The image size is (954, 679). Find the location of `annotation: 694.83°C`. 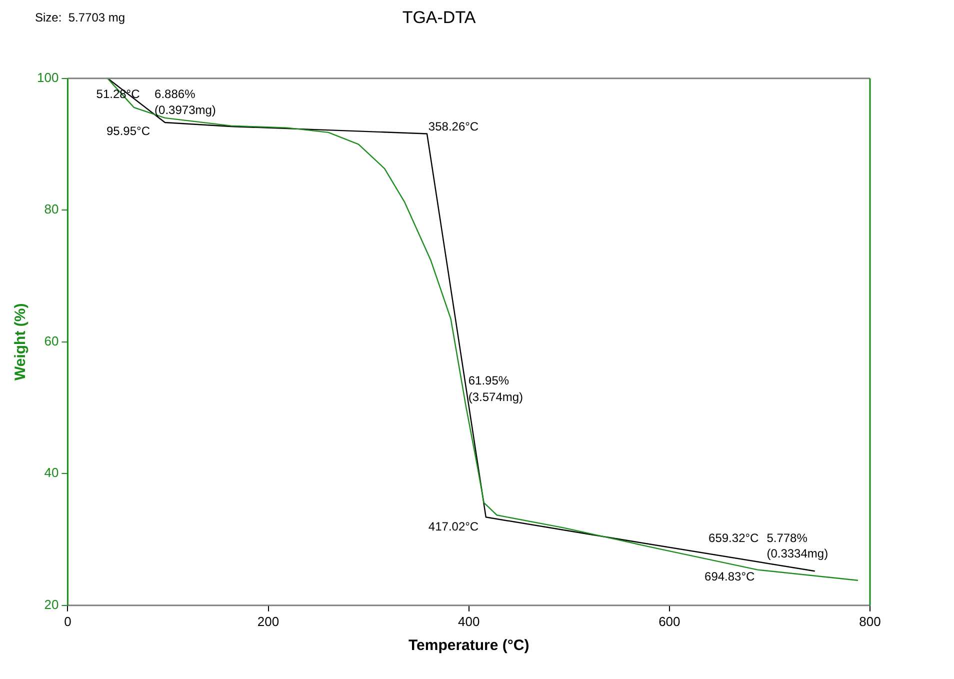

annotation: 694.83°C is located at coordinates (730, 576).